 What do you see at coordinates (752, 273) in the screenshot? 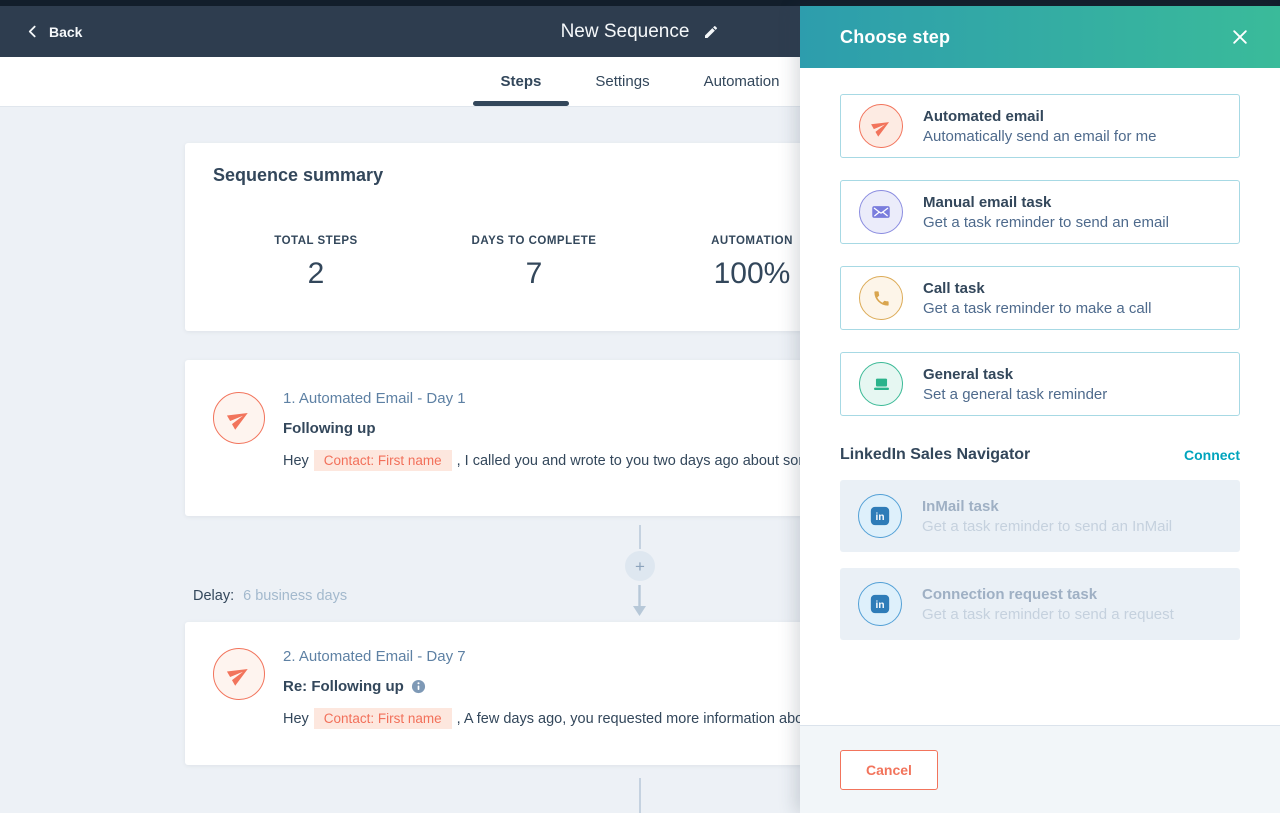
I see `stat-value: 100%` at bounding box center [752, 273].